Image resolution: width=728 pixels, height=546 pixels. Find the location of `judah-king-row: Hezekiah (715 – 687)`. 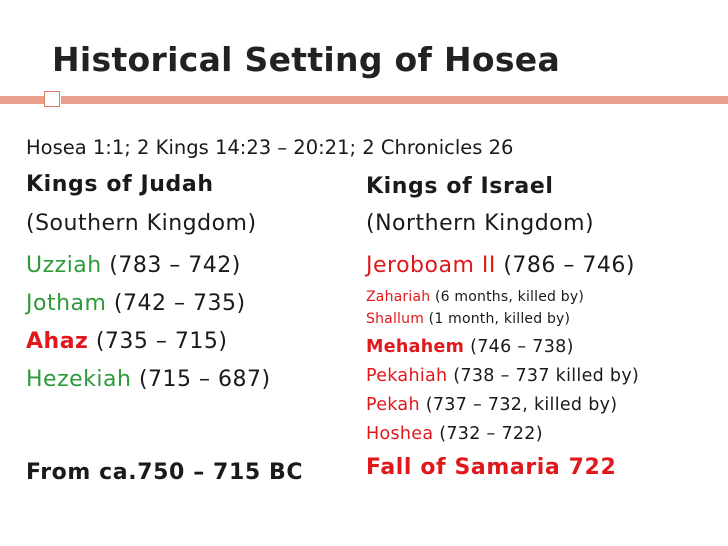

judah-king-row: Hezekiah (715 – 687) is located at coordinates (148, 379).